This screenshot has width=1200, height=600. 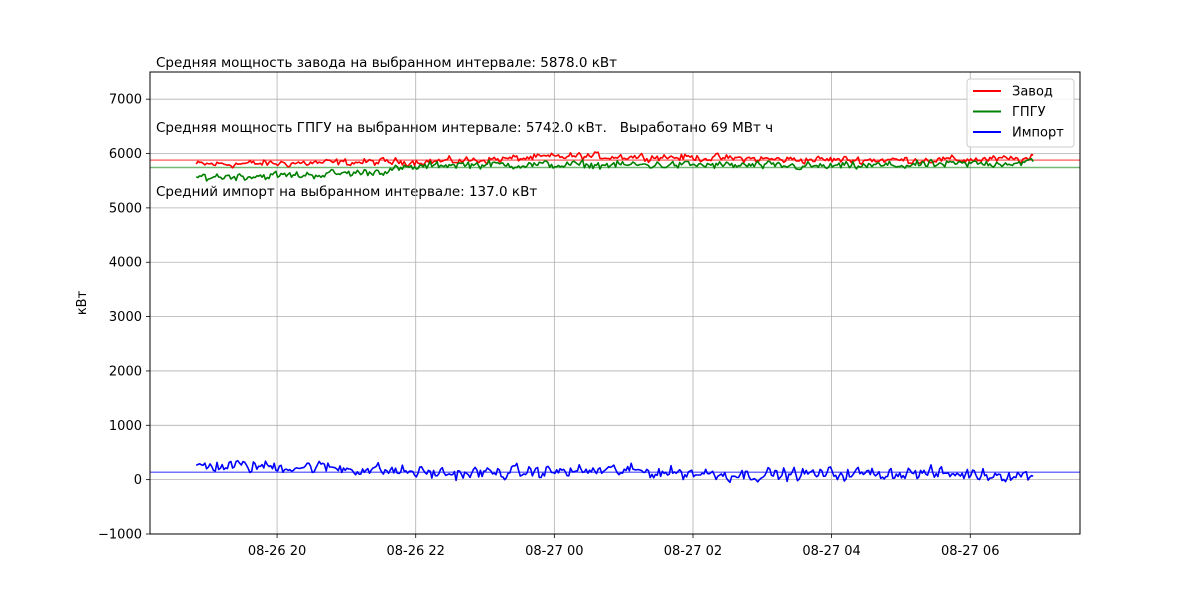 What do you see at coordinates (693, 551) in the screenshot?
I see `x-tick-label: 08-27 02` at bounding box center [693, 551].